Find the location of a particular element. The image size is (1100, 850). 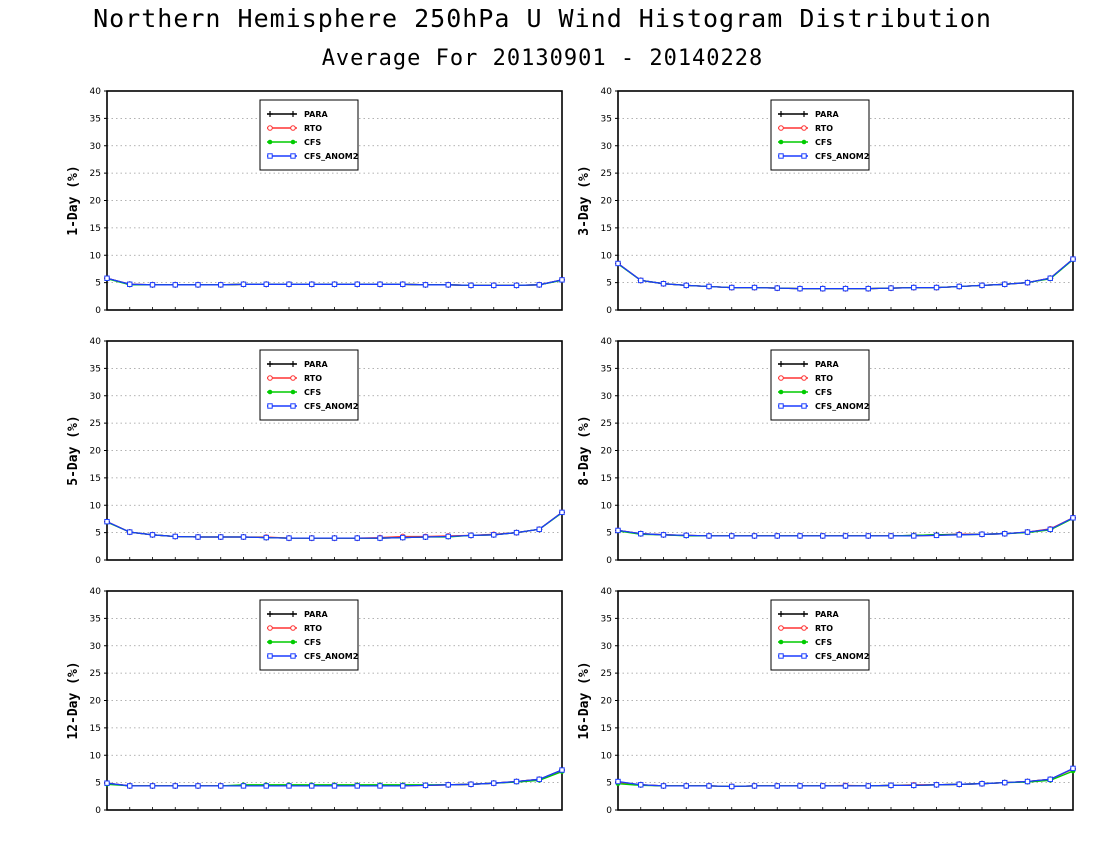

legend-label: CFS_ANOM2 is located at coordinates (842, 156).